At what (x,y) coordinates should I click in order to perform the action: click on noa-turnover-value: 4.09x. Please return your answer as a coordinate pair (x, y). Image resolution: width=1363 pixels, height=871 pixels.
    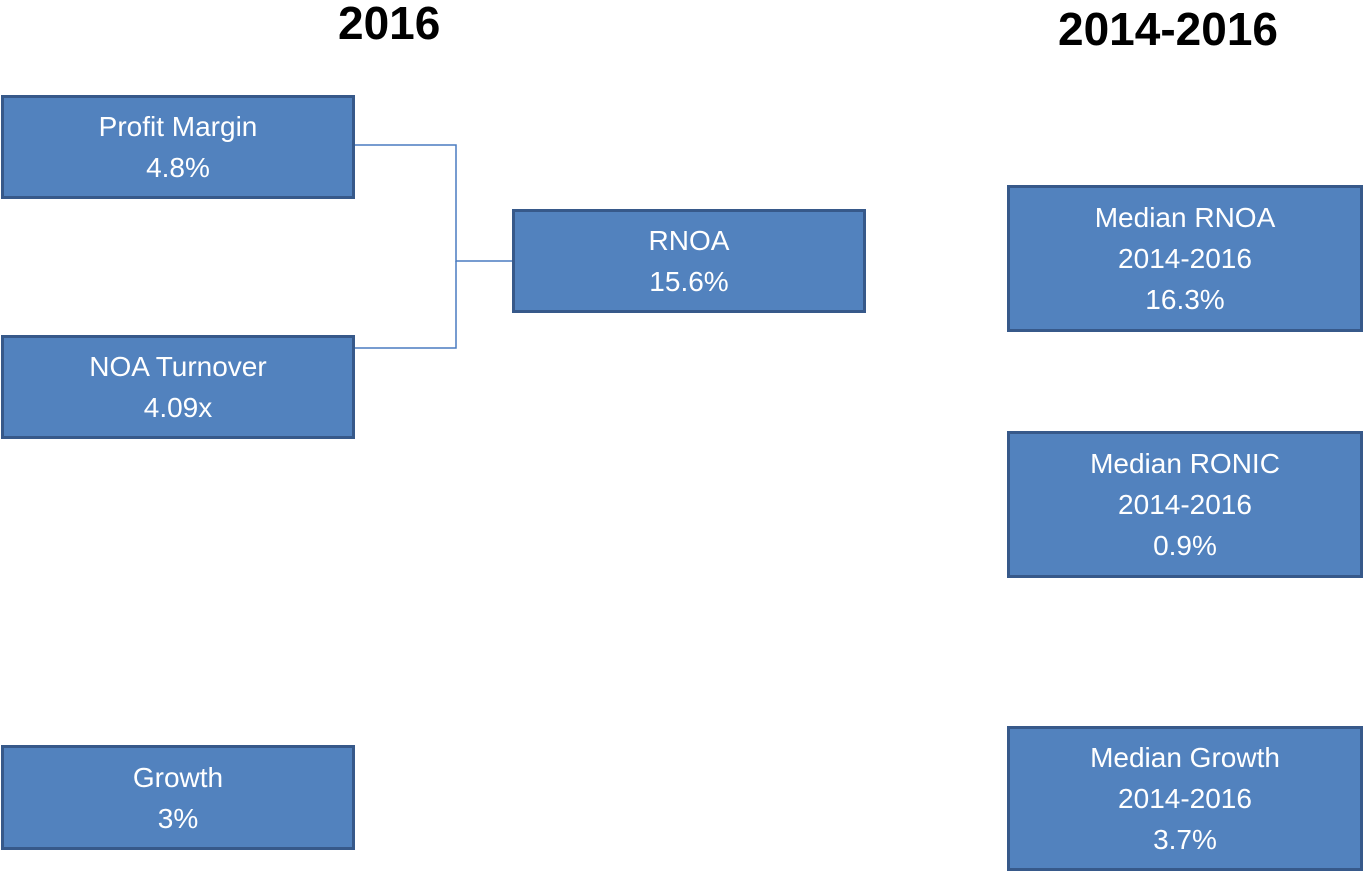
    Looking at the image, I should click on (178, 407).